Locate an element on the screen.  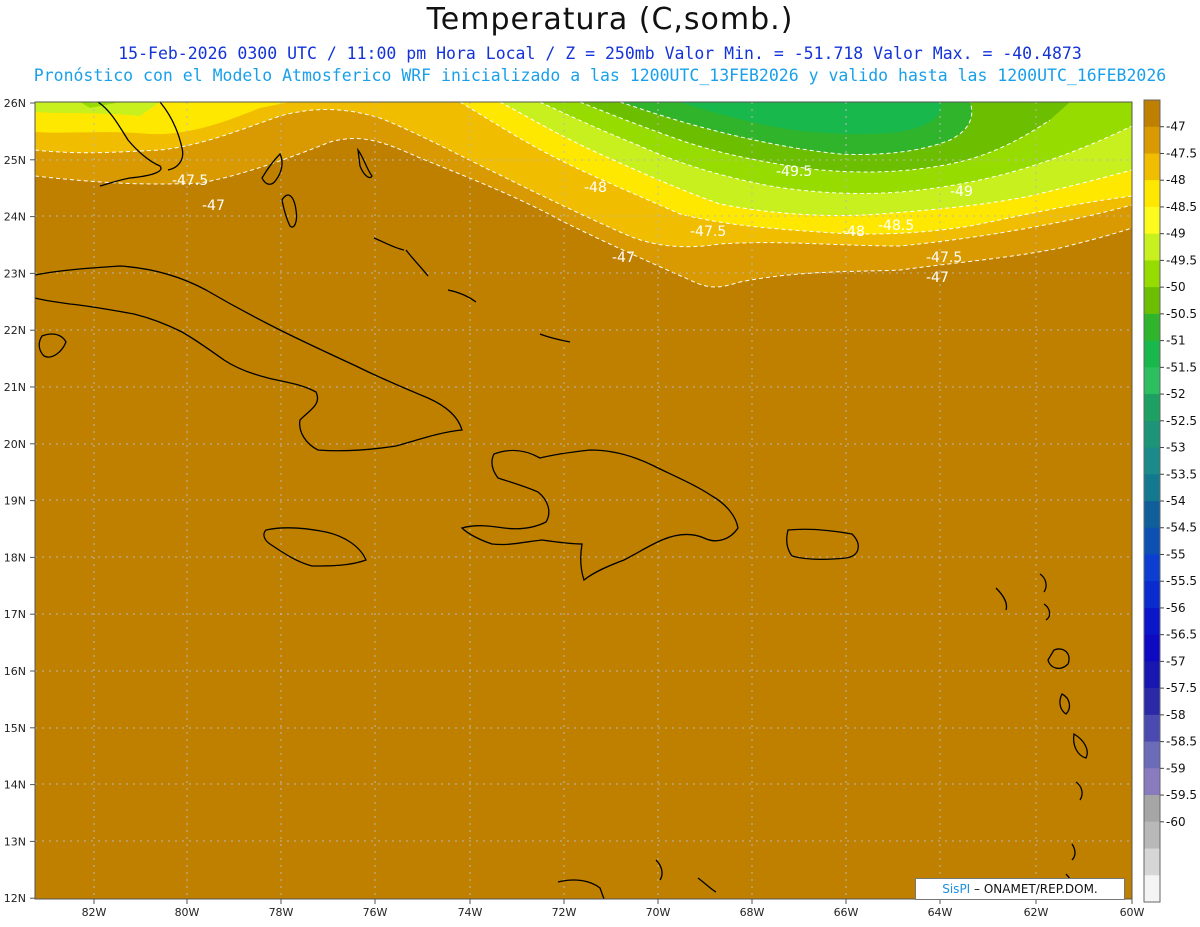
lat-tick-label: 24N is located at coordinates (15, 217).